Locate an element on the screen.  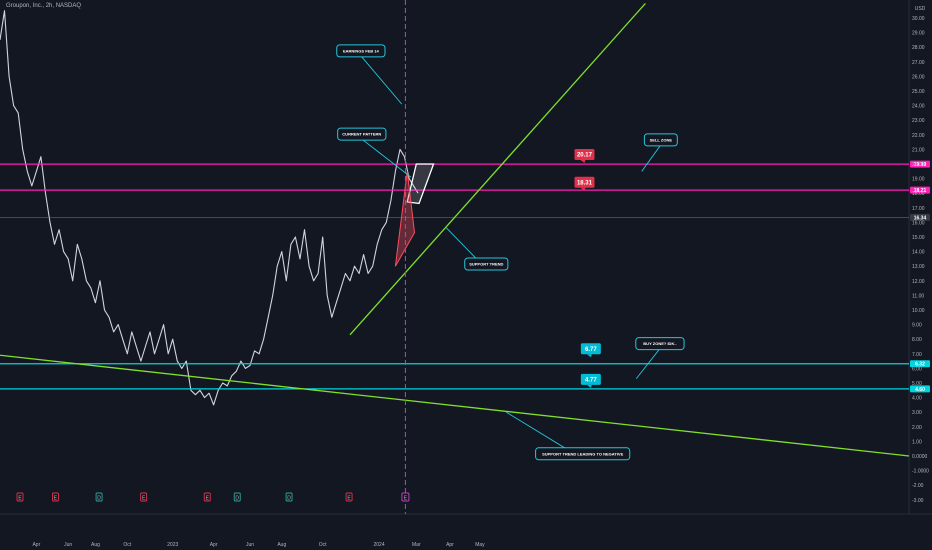
x-tick-12: May is located at coordinates (480, 545).